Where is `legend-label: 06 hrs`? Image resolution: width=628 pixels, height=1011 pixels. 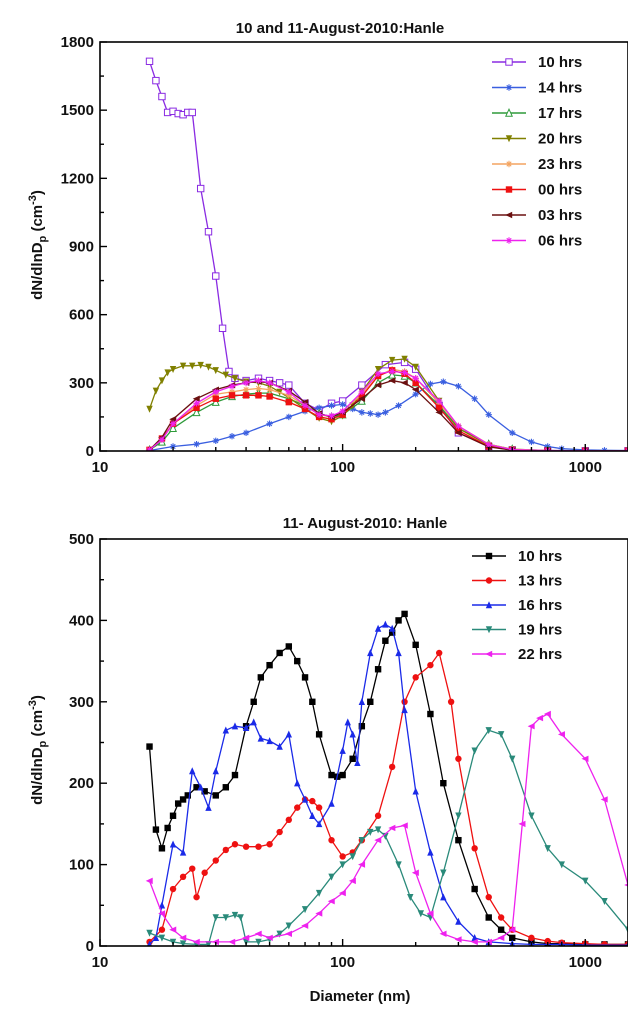 legend-label: 06 hrs is located at coordinates (560, 241).